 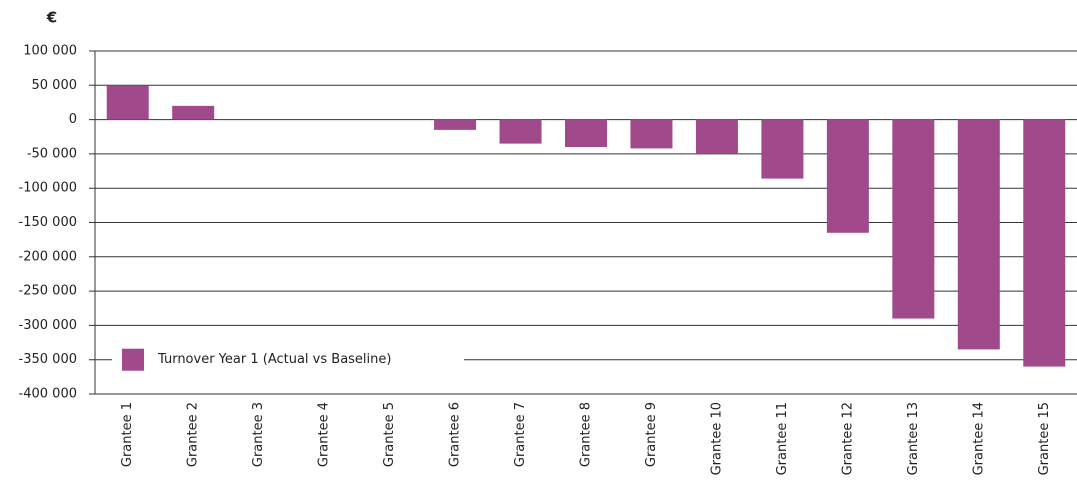 What do you see at coordinates (389, 434) in the screenshot?
I see `x-tick-label: Grantee 5` at bounding box center [389, 434].